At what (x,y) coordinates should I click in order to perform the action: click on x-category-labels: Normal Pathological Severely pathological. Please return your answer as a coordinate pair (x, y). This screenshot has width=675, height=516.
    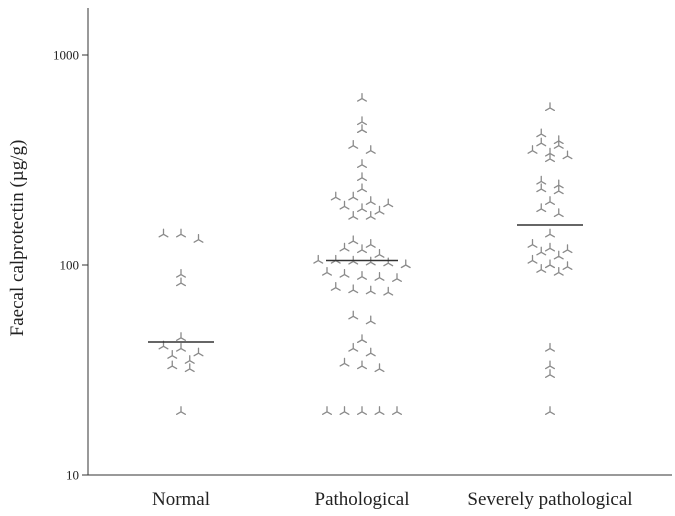
    Looking at the image, I should click on (392, 499).